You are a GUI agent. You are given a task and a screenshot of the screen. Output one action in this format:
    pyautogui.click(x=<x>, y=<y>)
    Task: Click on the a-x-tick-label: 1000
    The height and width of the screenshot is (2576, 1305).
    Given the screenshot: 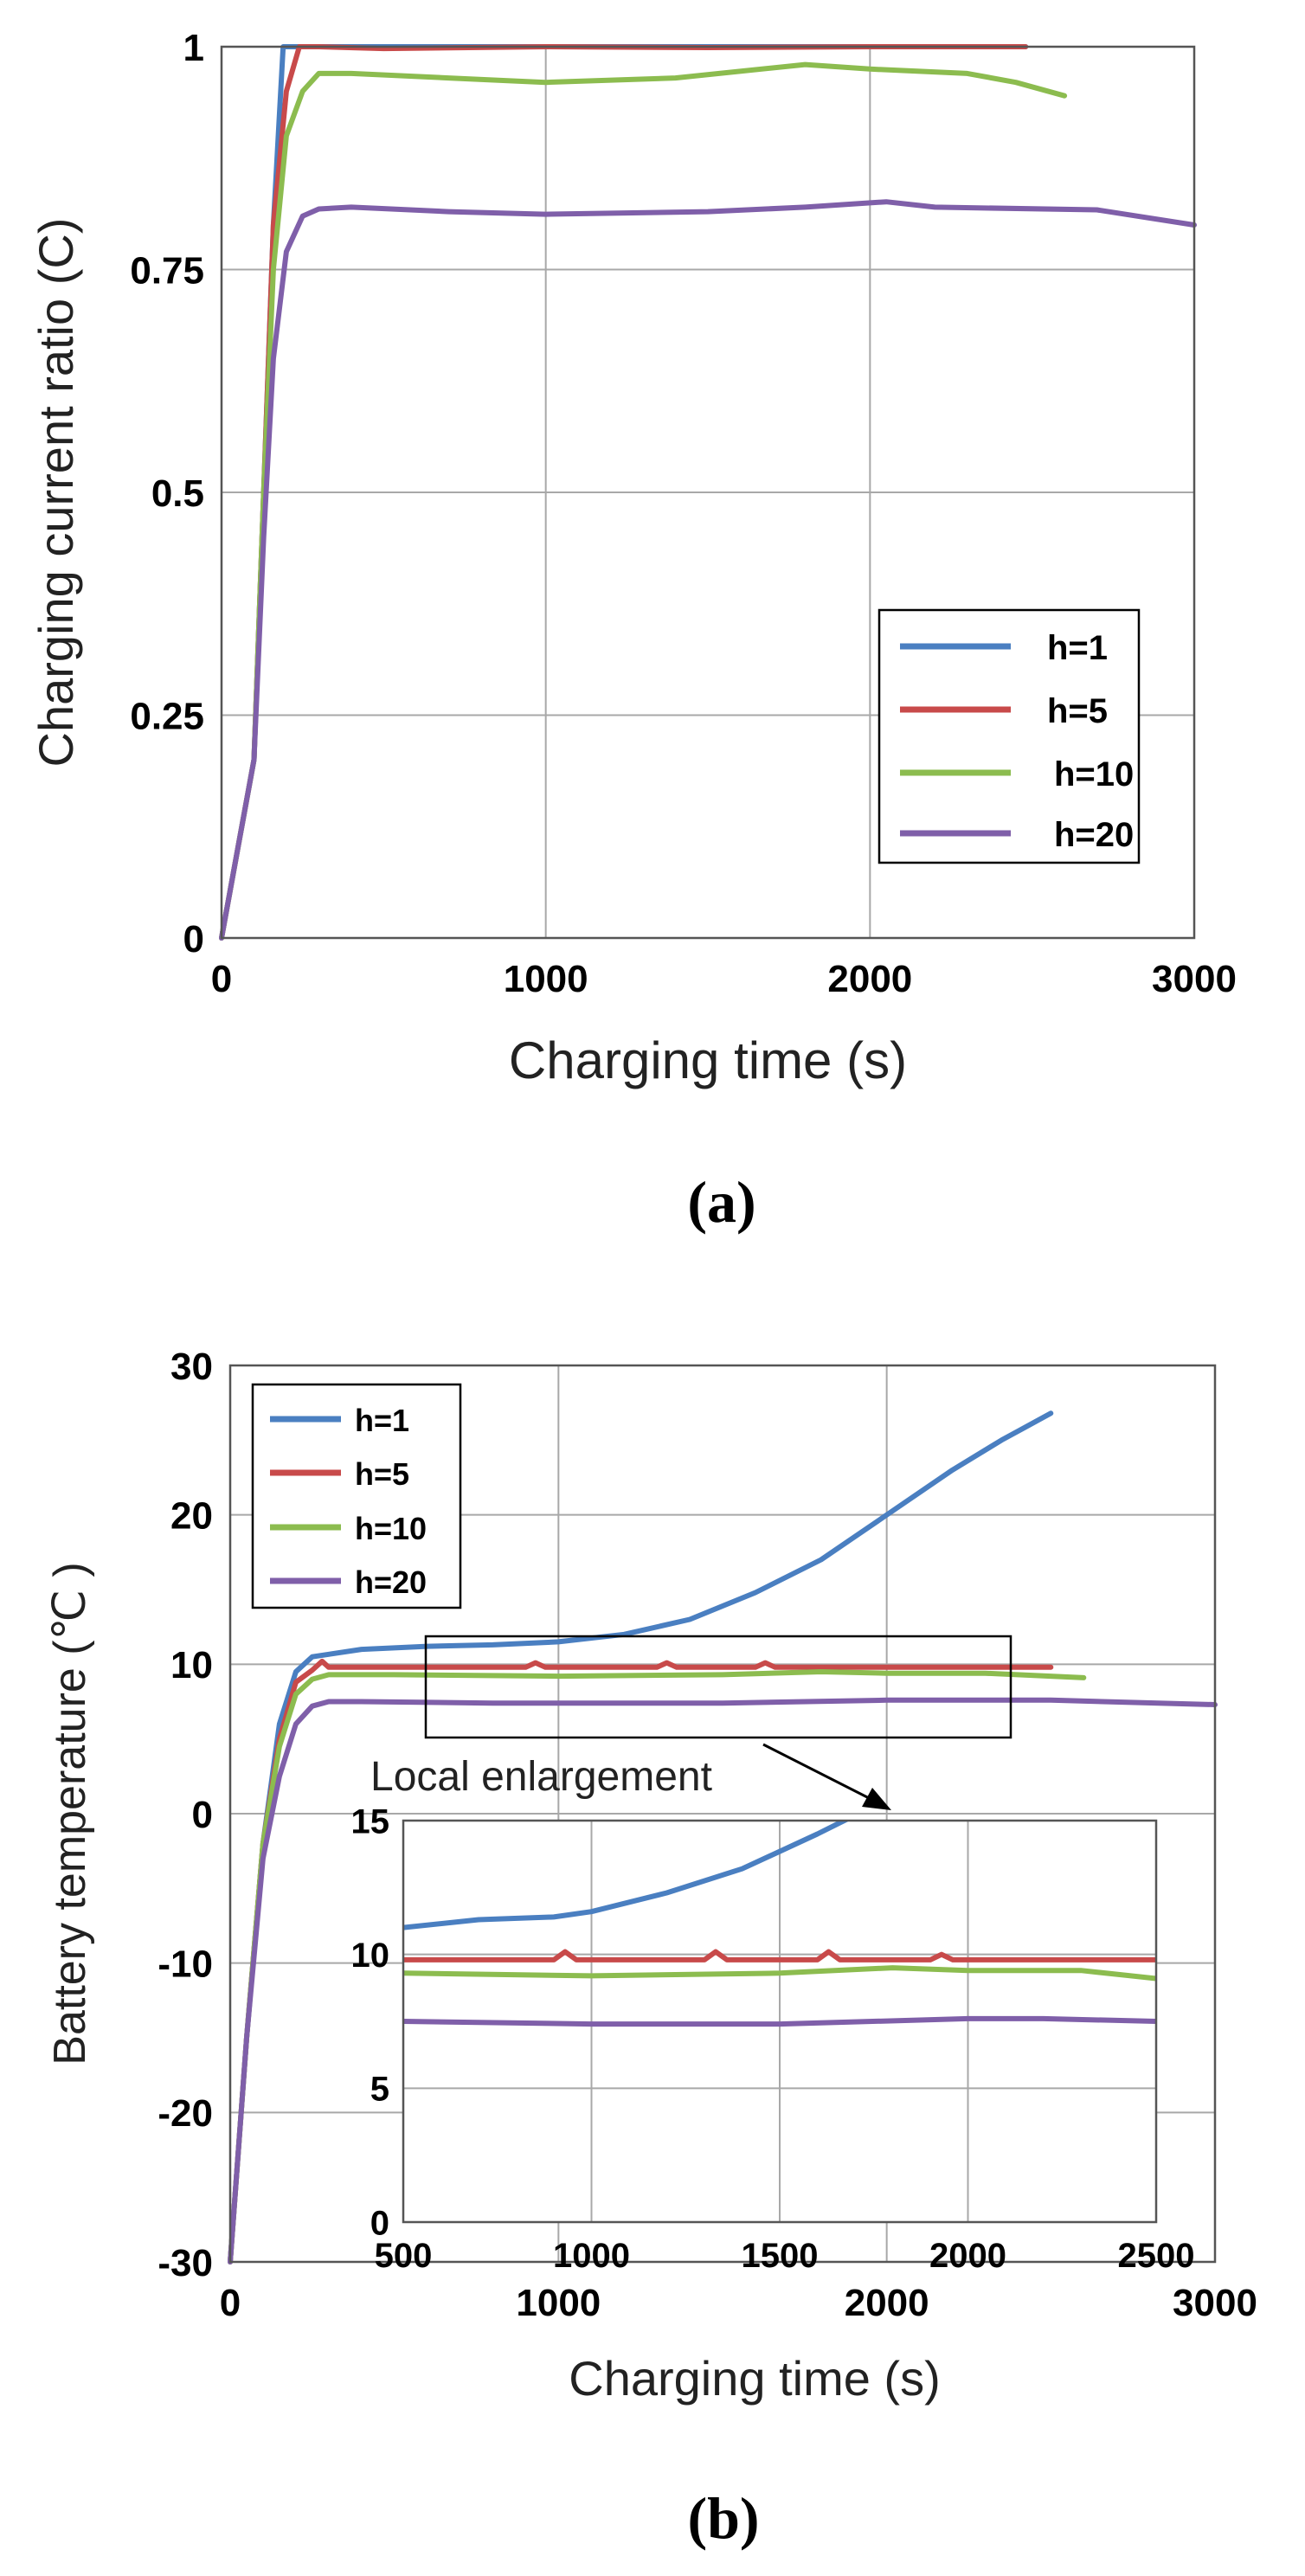 What is the action you would take?
    pyautogui.click(x=546, y=979)
    